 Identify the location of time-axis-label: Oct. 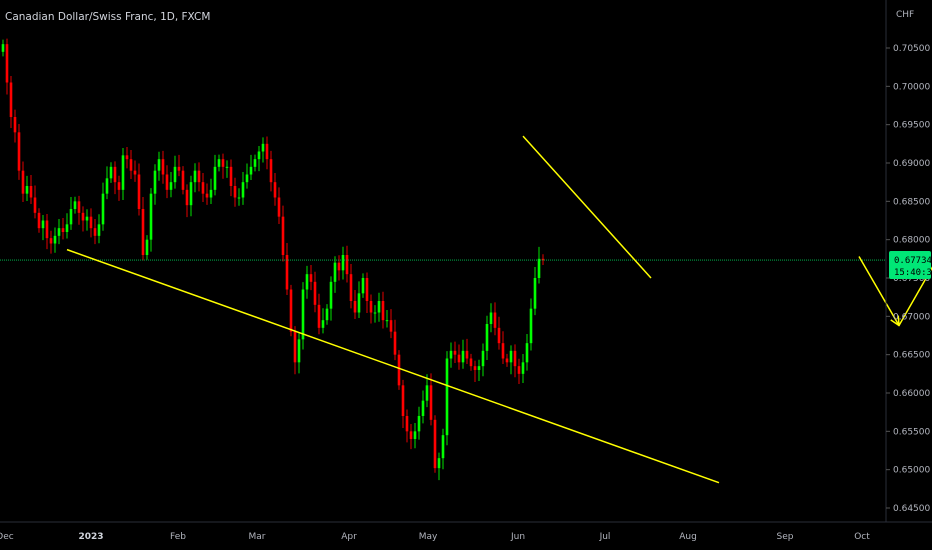
(862, 537).